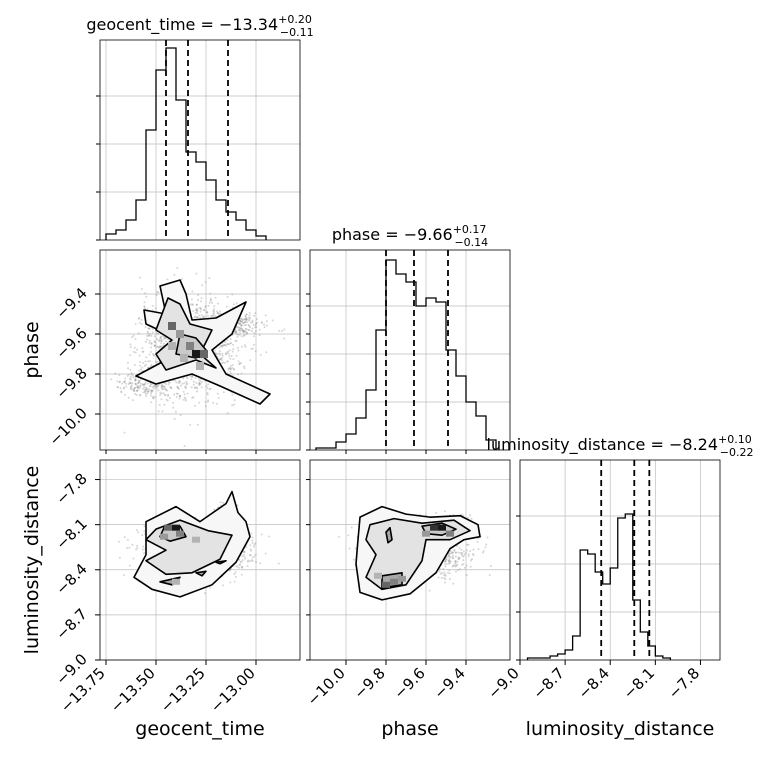 The width and height of the screenshot is (760, 760). Describe the element at coordinates (639, 683) in the screenshot. I see `x-tick-label-luminosity_distance: −8.1` at that location.